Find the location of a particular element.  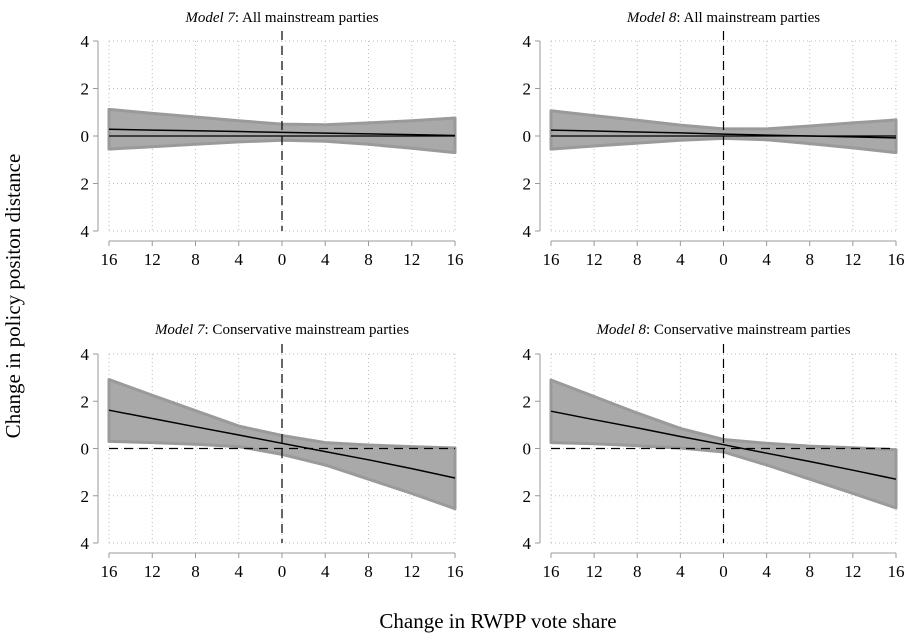

panel-title: Model 7: All mainstream parties is located at coordinates (281, 18).